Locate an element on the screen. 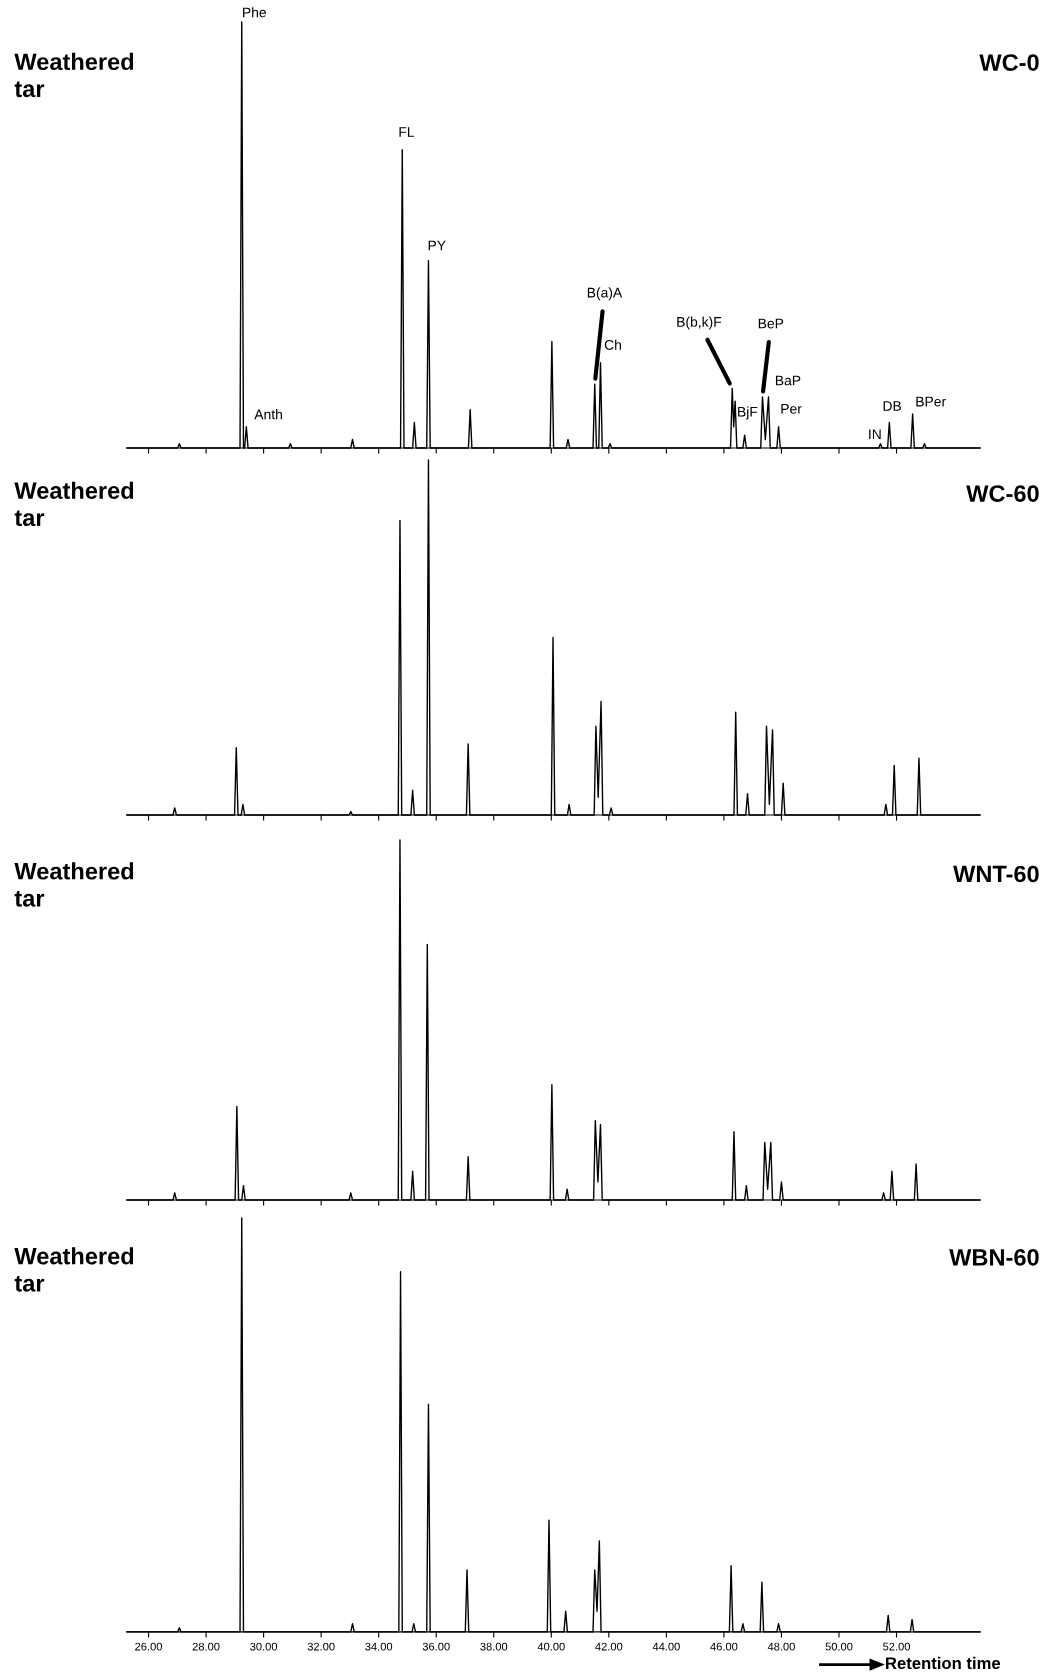 The height and width of the screenshot is (1676, 1051). annotation: FL is located at coordinates (407, 132).